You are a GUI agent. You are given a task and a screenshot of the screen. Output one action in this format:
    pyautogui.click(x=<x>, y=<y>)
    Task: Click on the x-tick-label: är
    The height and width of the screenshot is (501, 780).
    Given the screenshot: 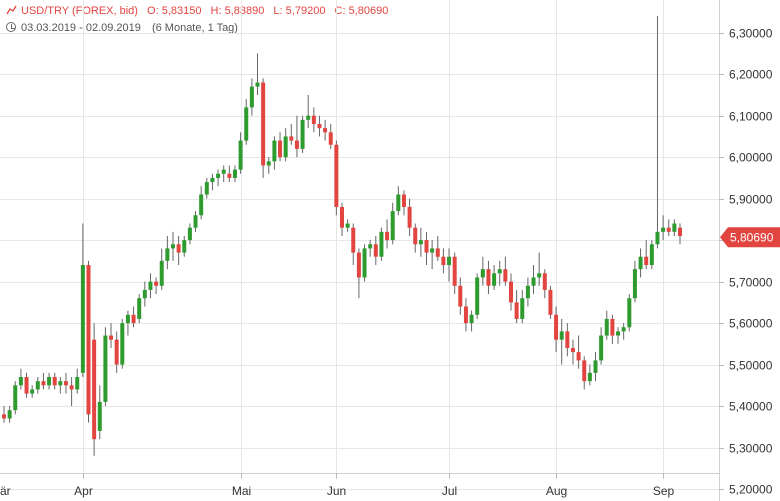 What is the action you would take?
    pyautogui.click(x=5, y=491)
    